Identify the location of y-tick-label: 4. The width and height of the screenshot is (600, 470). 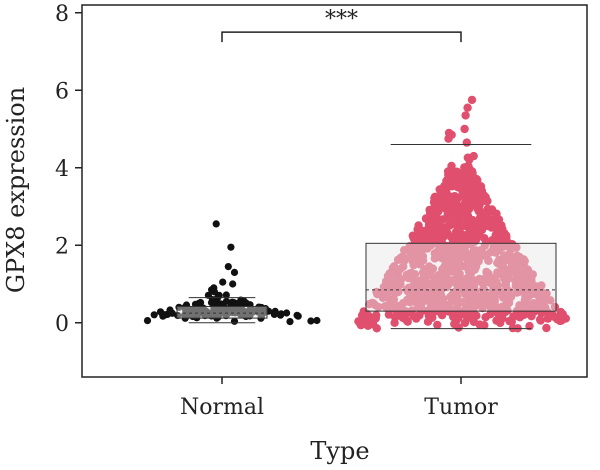
(62, 169).